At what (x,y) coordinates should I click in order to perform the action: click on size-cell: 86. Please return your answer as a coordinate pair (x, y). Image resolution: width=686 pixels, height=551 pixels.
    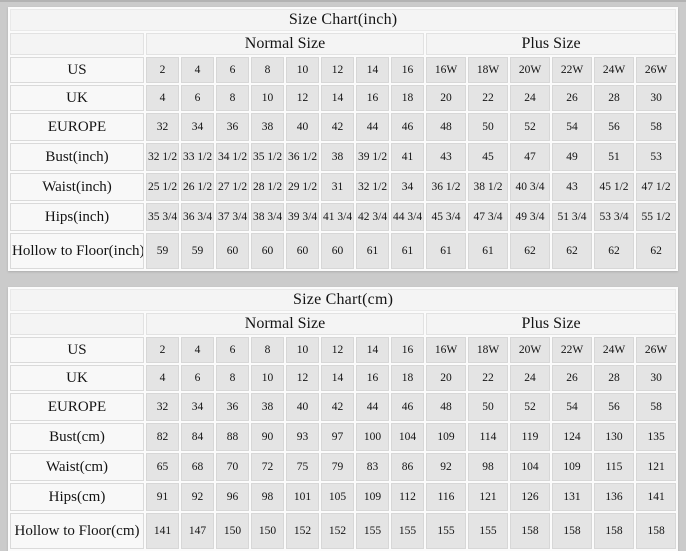
    Looking at the image, I should click on (407, 467).